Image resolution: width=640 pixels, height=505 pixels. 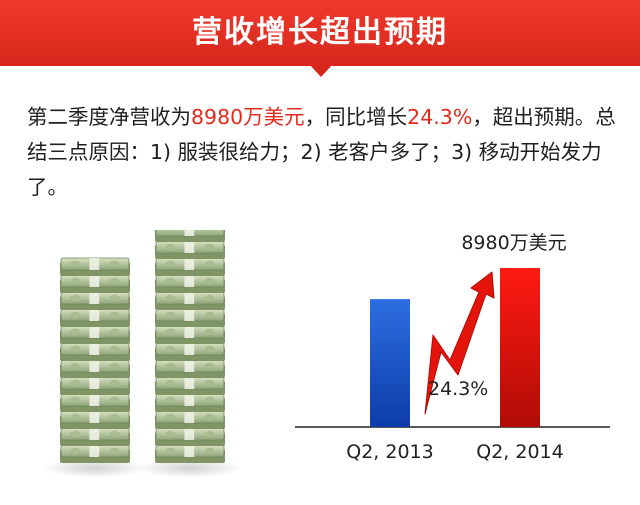 What do you see at coordinates (389, 452) in the screenshot?
I see `x-tick-label: Q2, 2013` at bounding box center [389, 452].